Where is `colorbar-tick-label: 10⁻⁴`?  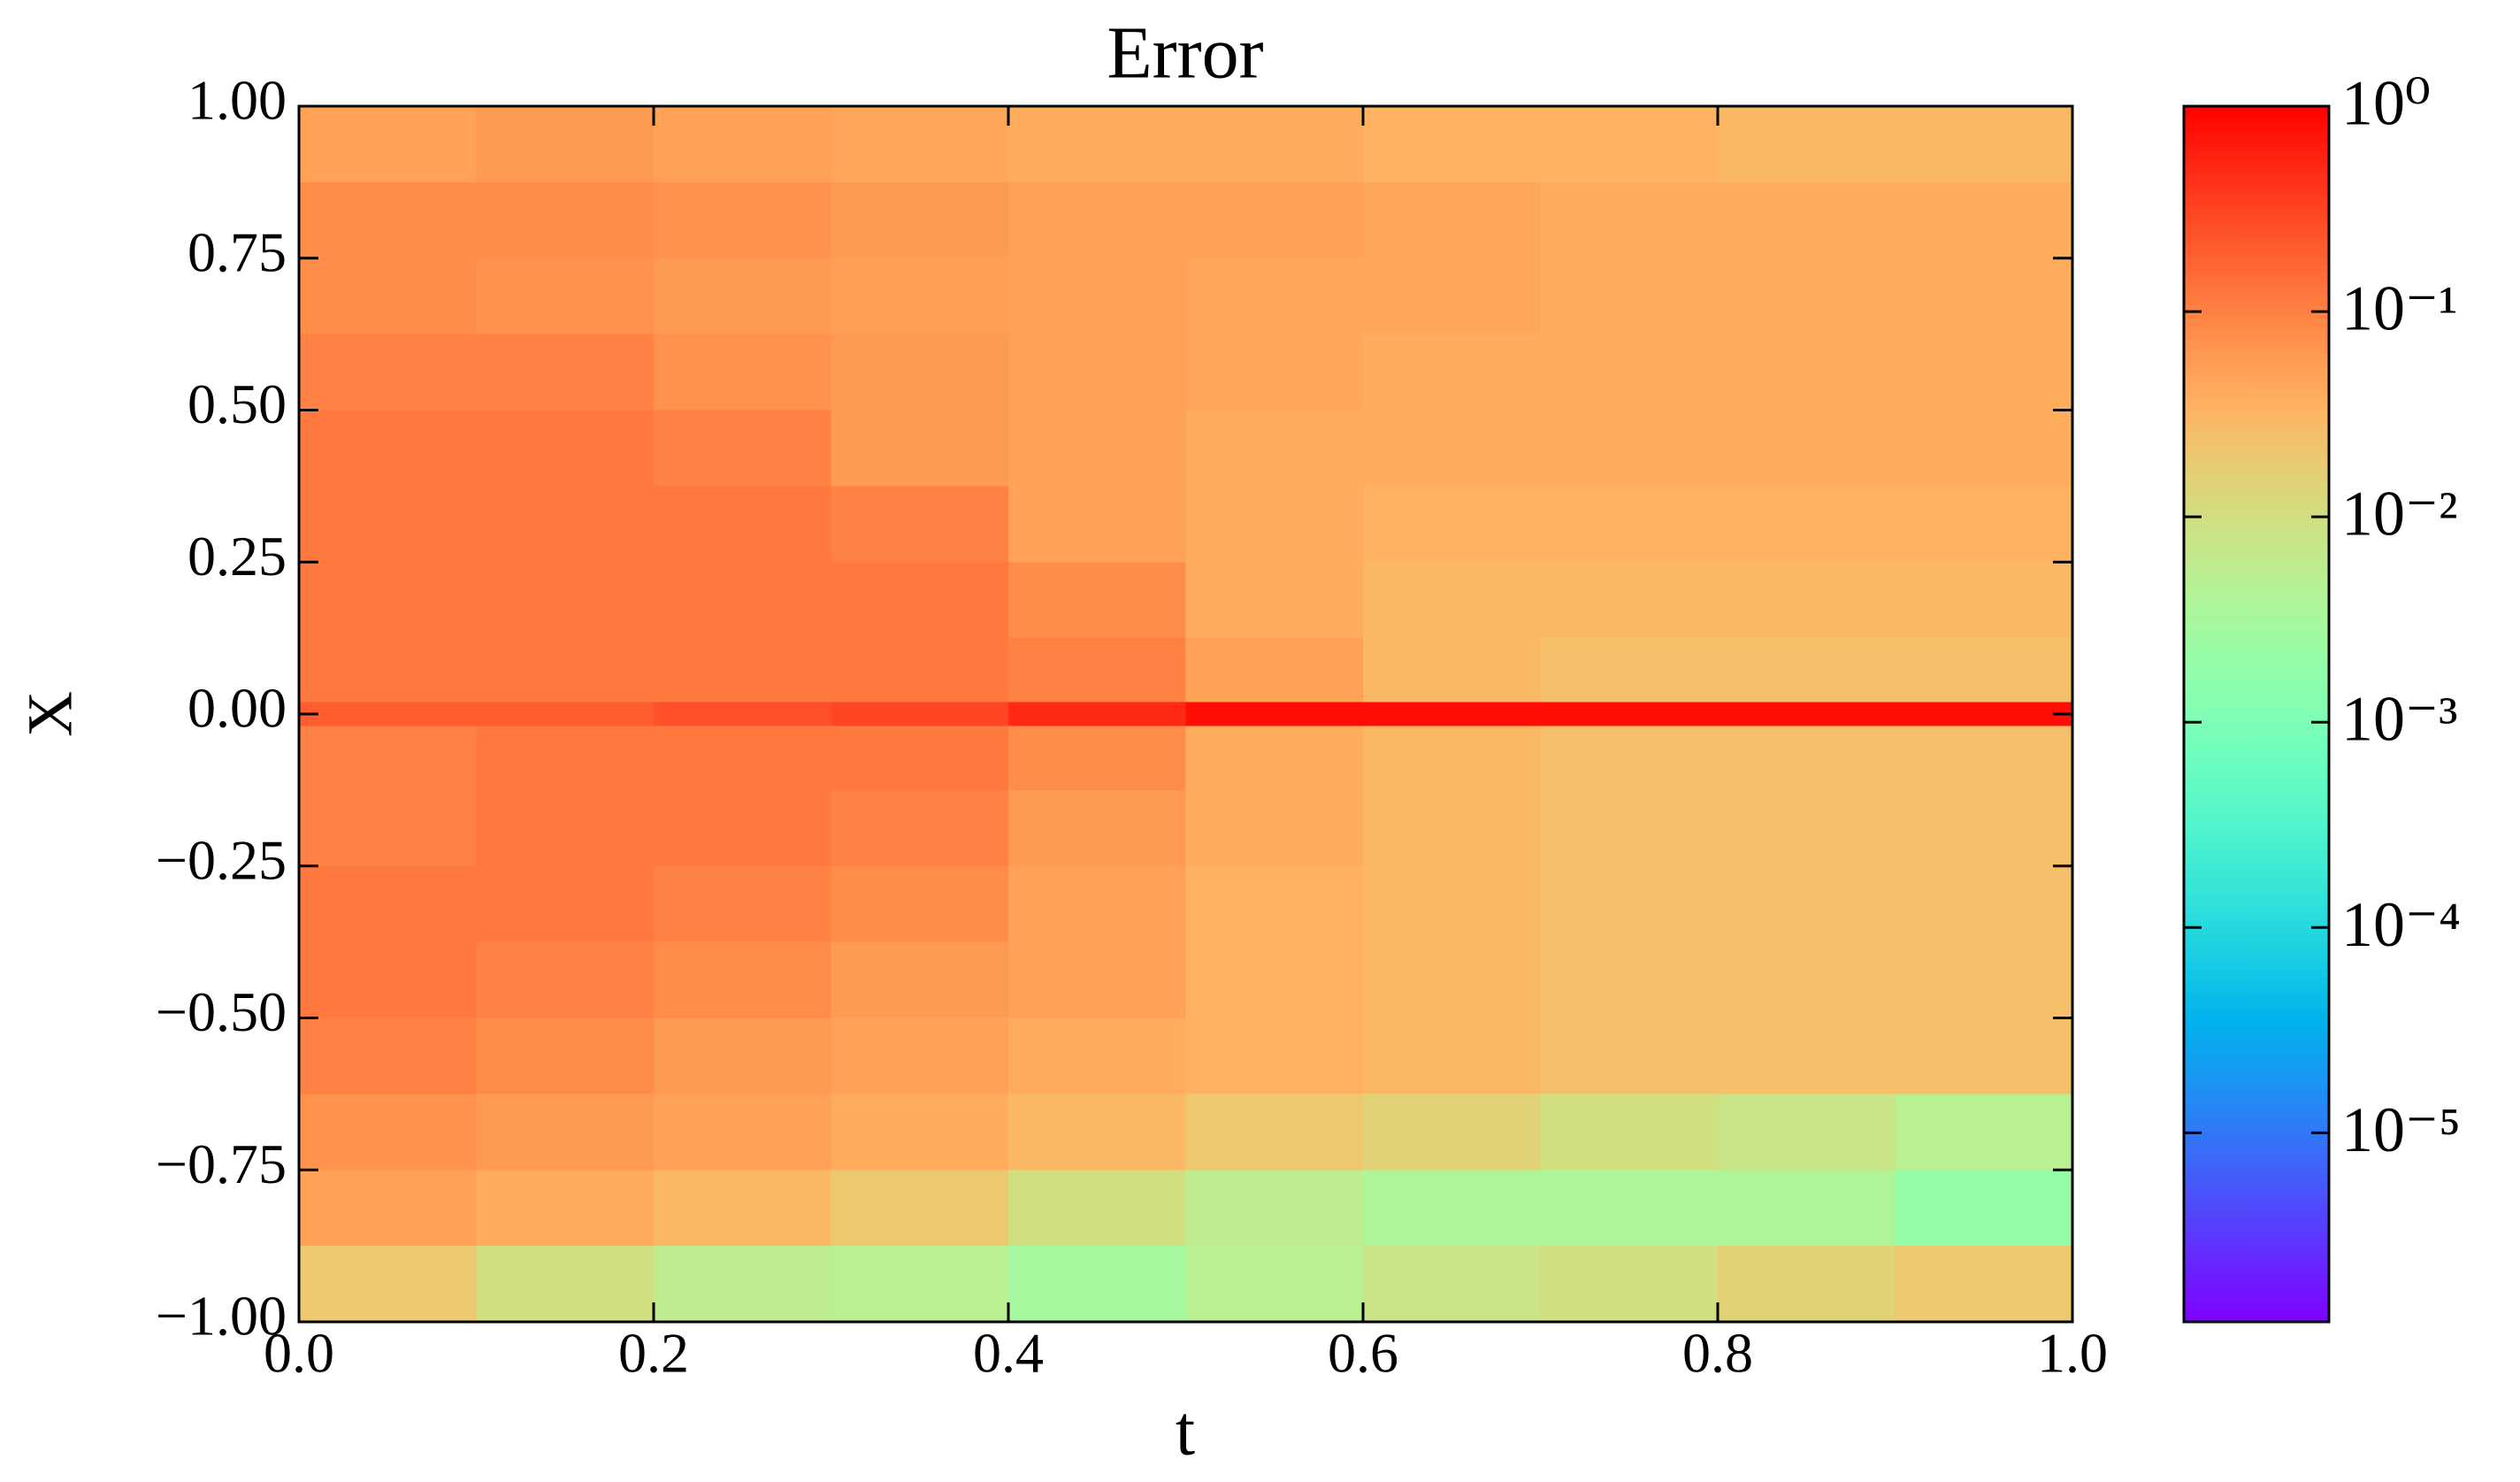
colorbar-tick-label: 10⁻⁴ is located at coordinates (2401, 925).